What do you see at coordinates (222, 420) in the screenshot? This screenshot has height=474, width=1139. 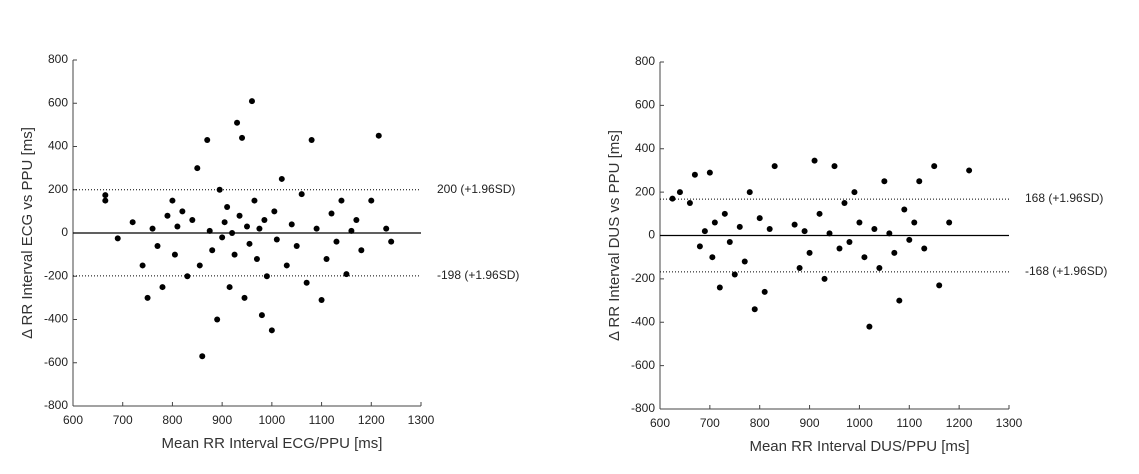 I see `x-tick-label: 900` at bounding box center [222, 420].